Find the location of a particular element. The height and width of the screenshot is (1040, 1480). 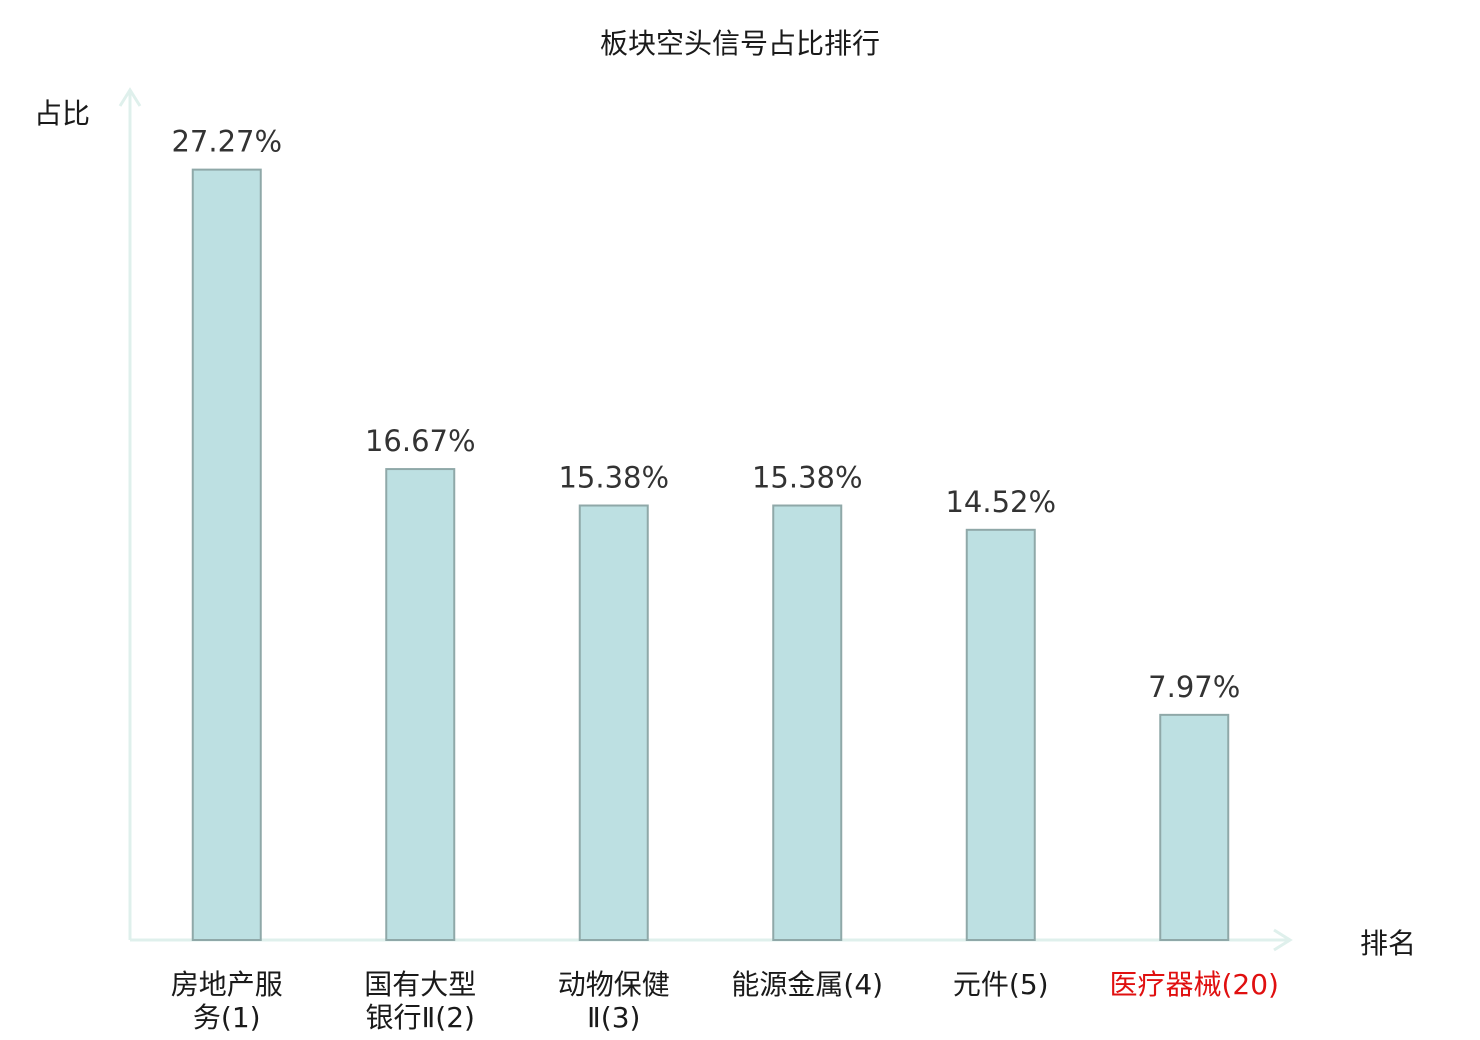

x-tick-label: 元件(5) is located at coordinates (1001, 984).